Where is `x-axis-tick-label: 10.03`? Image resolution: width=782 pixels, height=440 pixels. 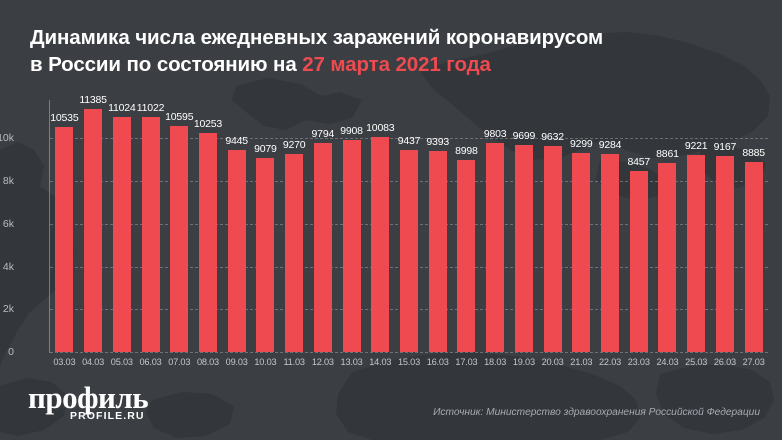 x-axis-tick-label: 10.03 is located at coordinates (265, 362).